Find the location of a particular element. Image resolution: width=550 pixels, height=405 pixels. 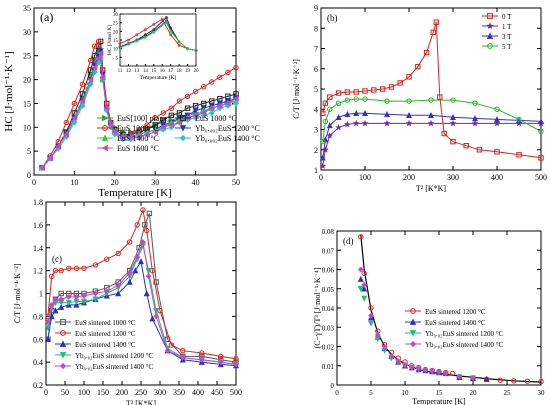

inset-y-tick-label: 25 is located at coordinates (116, 24).